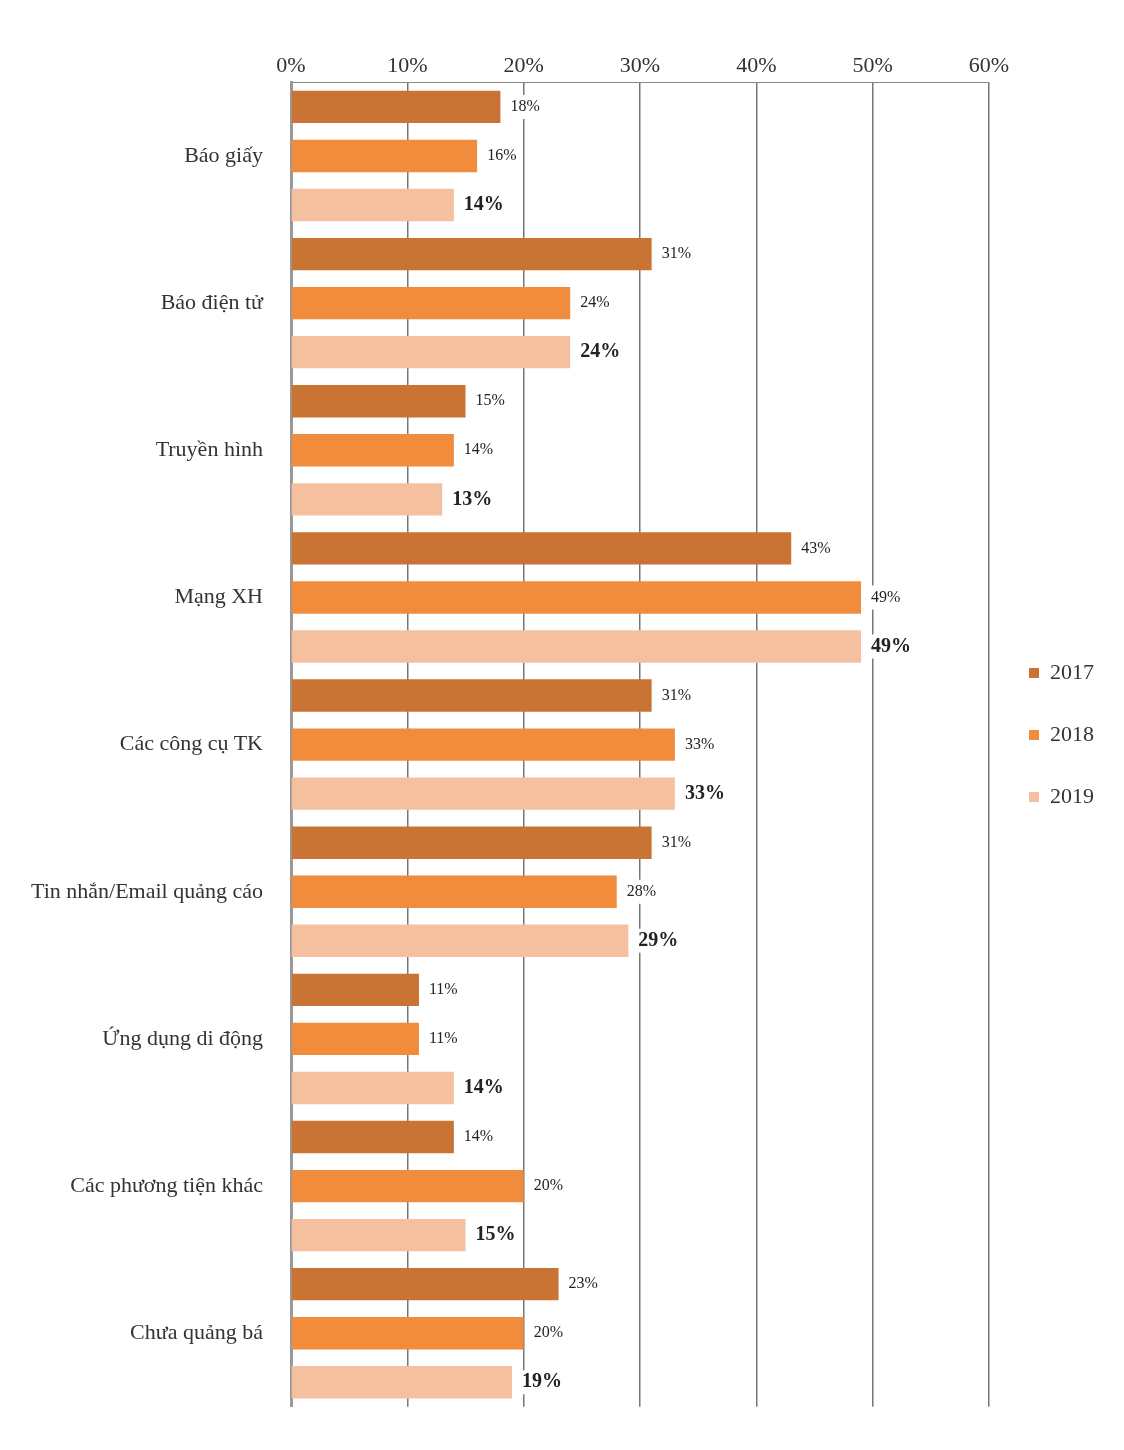 The width and height of the screenshot is (1124, 1450). Describe the element at coordinates (291, 64) in the screenshot. I see `x-tick-label: 0%` at that location.